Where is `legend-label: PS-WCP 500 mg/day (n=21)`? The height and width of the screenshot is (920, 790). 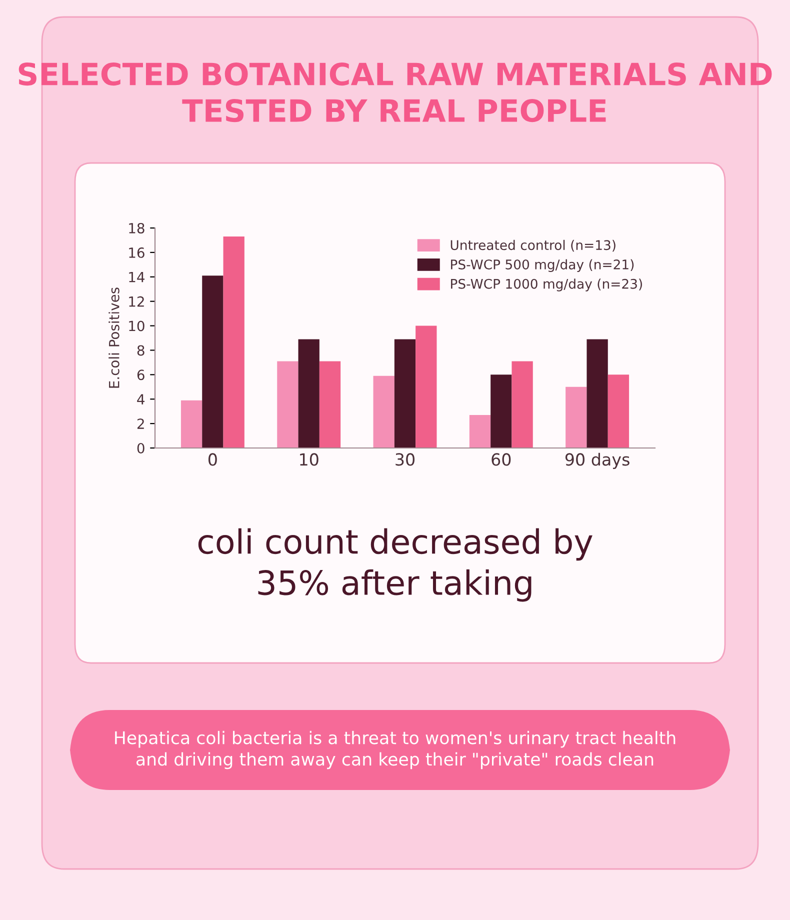
legend-label: PS-WCP 500 mg/day (n=21) is located at coordinates (542, 265).